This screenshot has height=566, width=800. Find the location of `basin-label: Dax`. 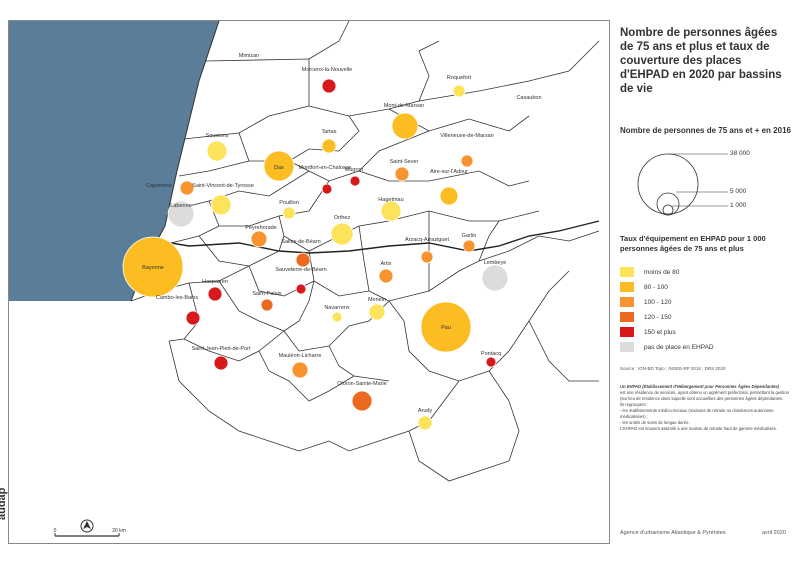

basin-label: Dax is located at coordinates (279, 168).